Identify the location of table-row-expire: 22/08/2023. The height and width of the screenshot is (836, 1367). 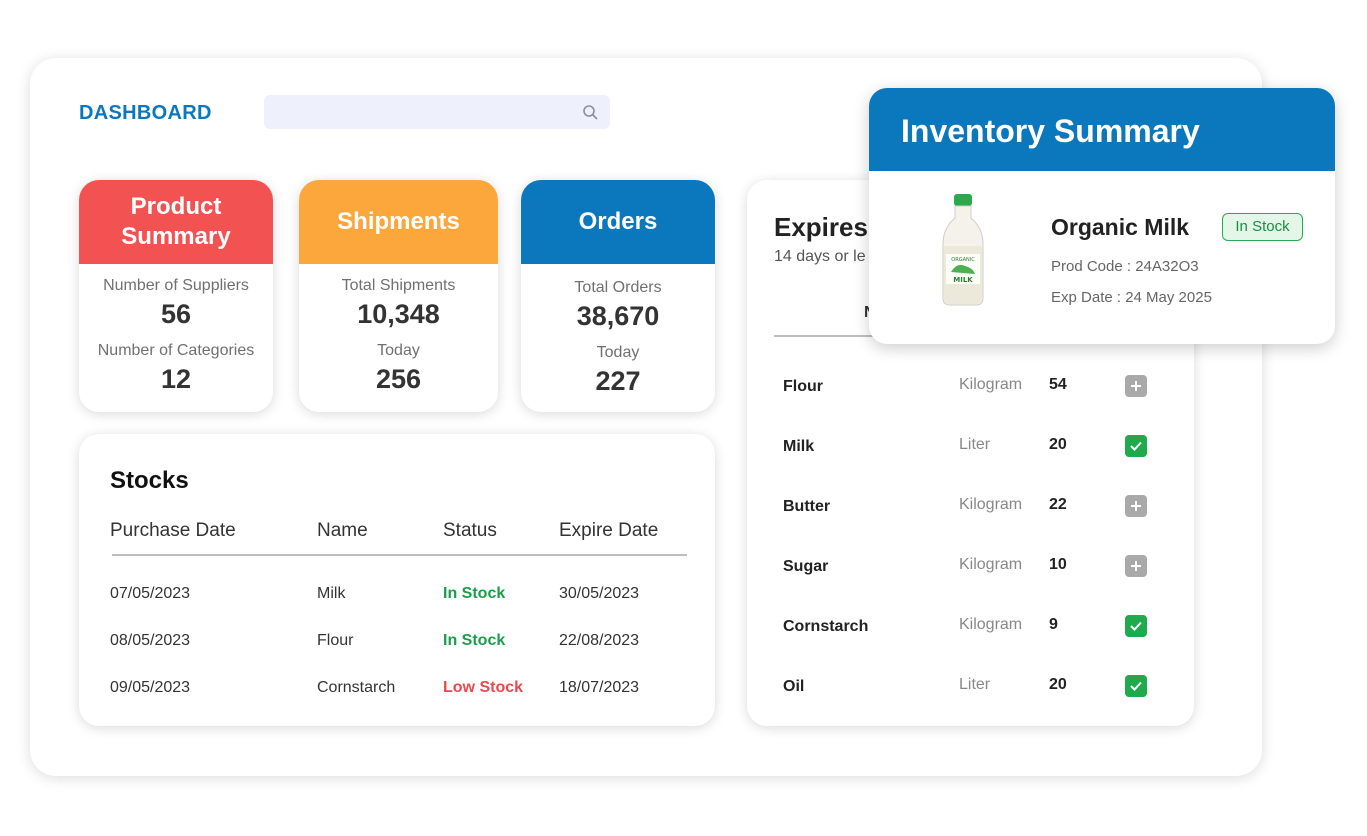
(599, 640).